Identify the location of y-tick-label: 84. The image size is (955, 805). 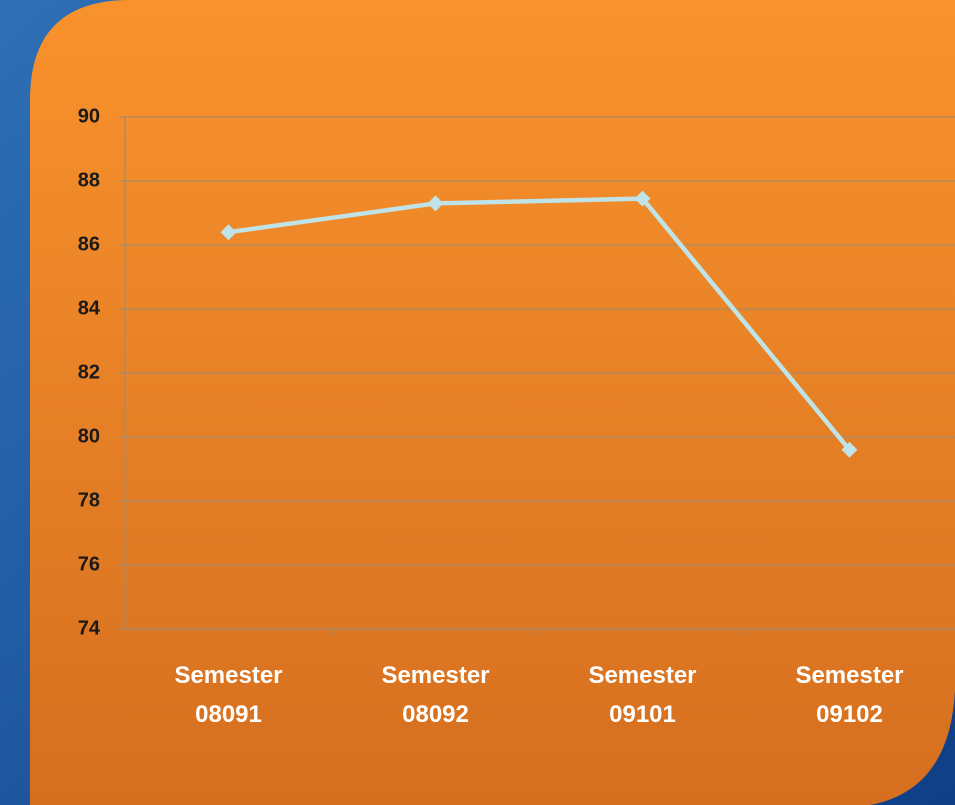
(89, 308).